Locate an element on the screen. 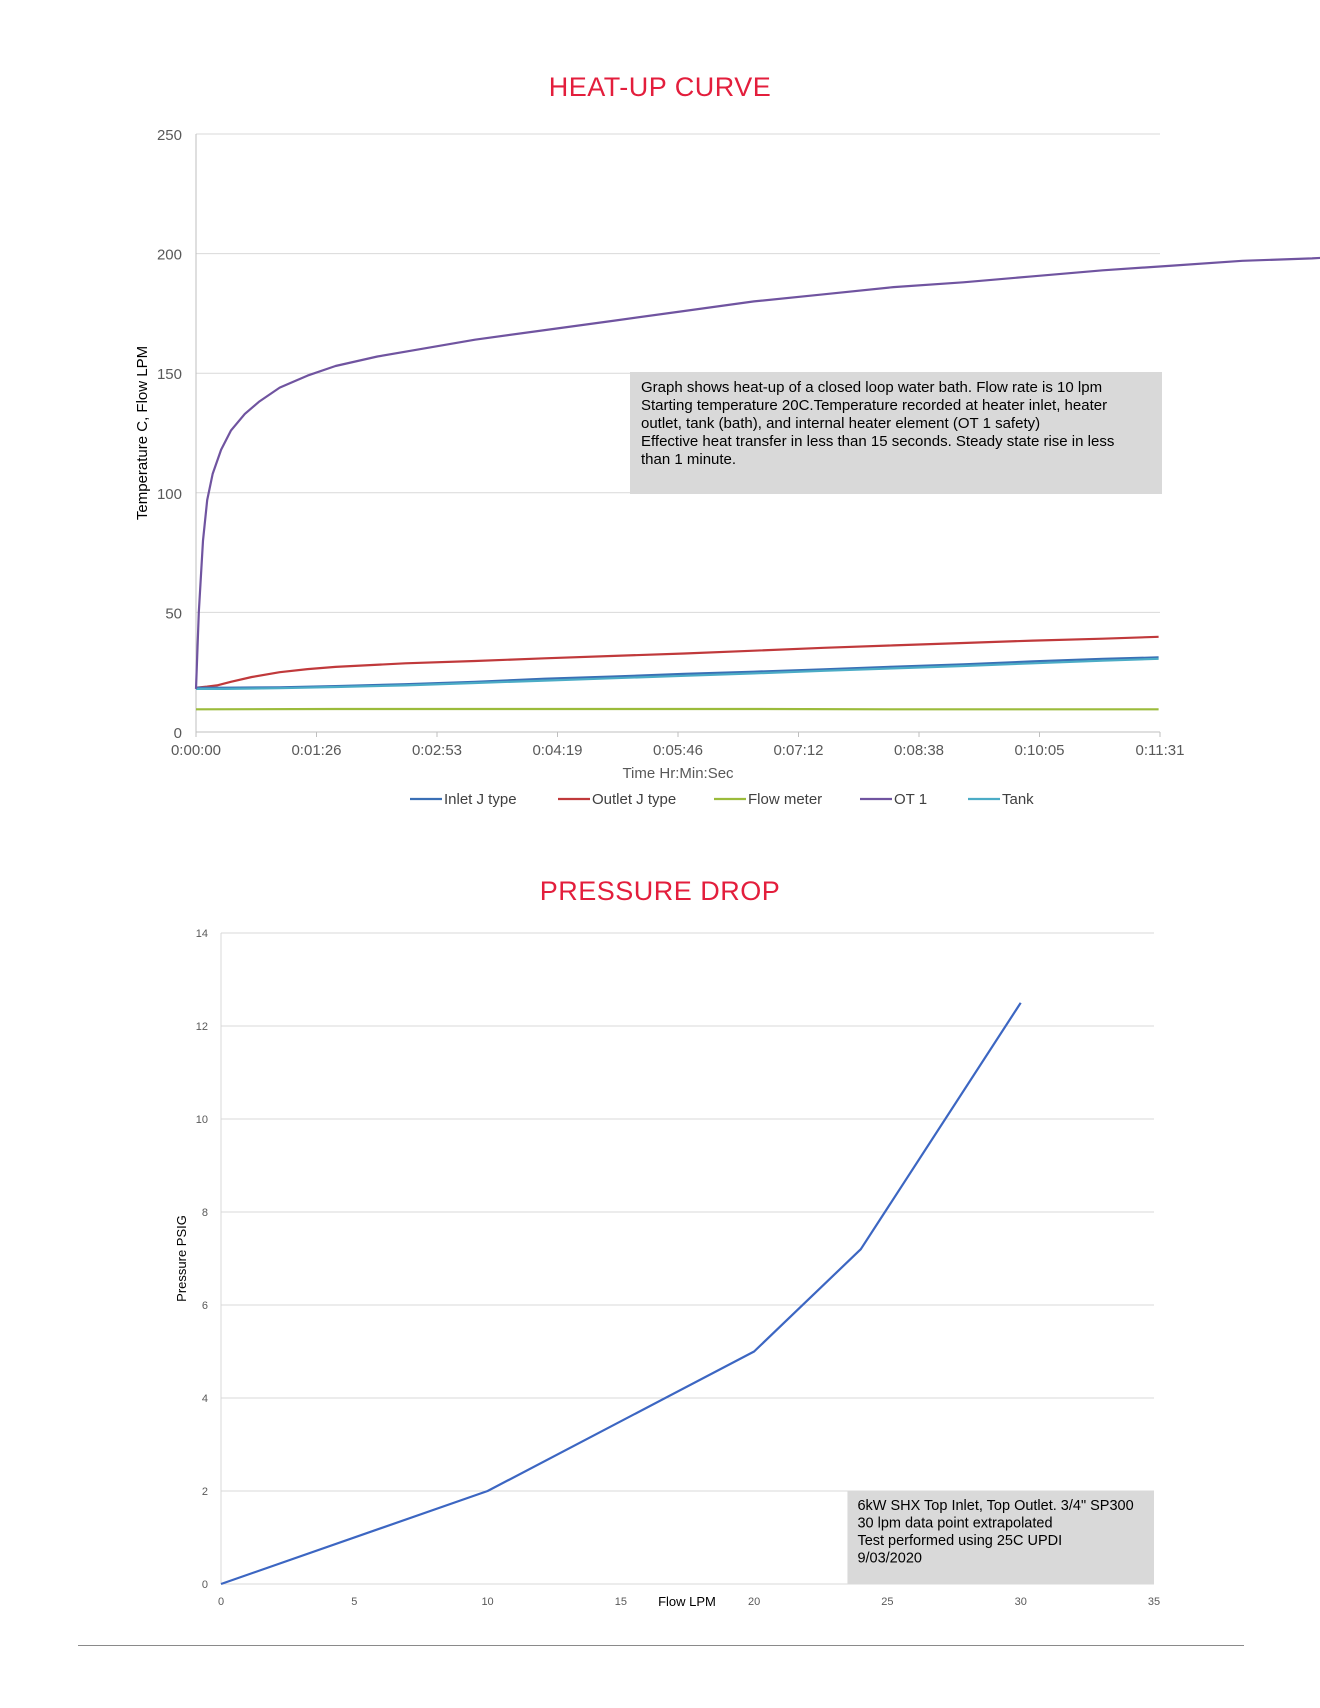 This screenshot has height=1708, width=1320. y-tick-label: 100 is located at coordinates (169, 494).